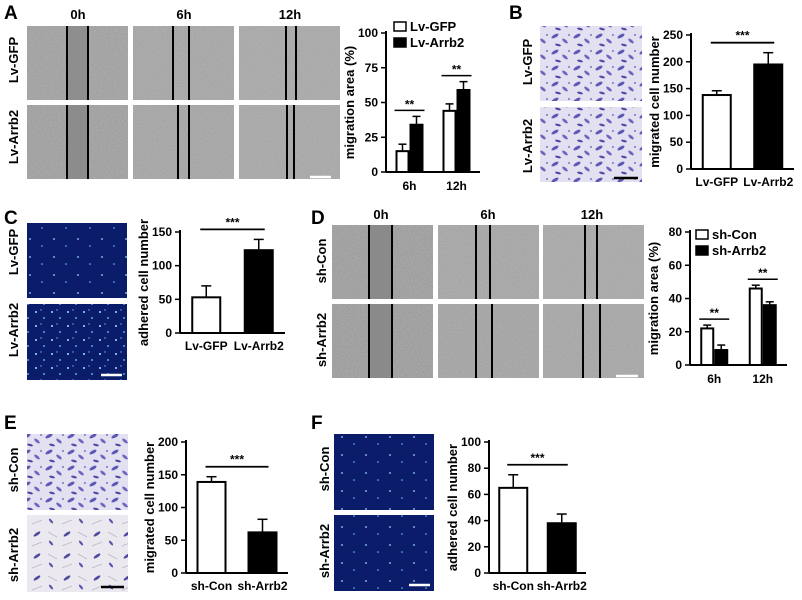 This screenshot has height=600, width=802. I want to click on d-header-6h: 6h, so click(487, 214).